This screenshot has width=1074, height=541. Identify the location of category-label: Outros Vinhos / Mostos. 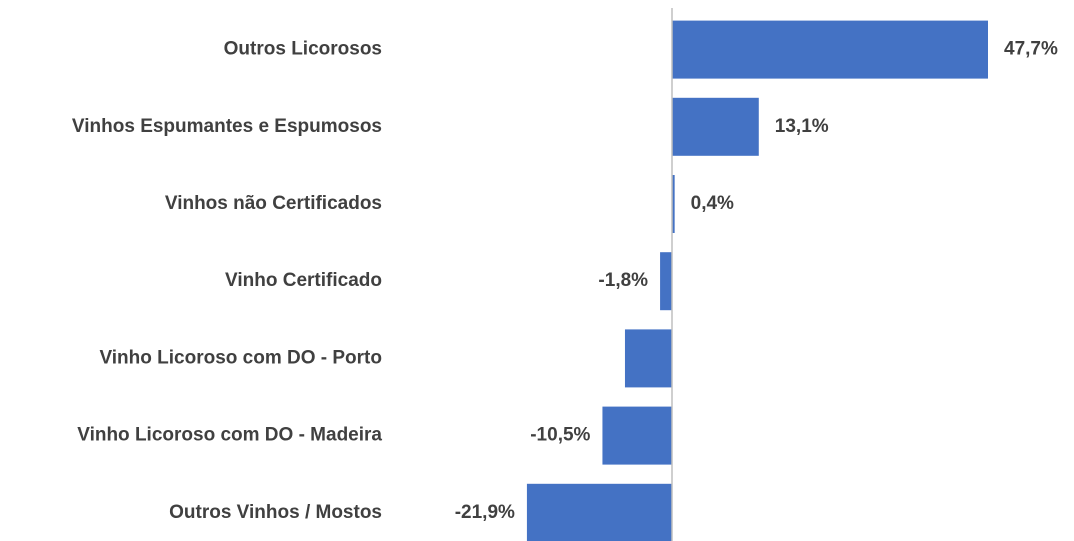
(275, 512).